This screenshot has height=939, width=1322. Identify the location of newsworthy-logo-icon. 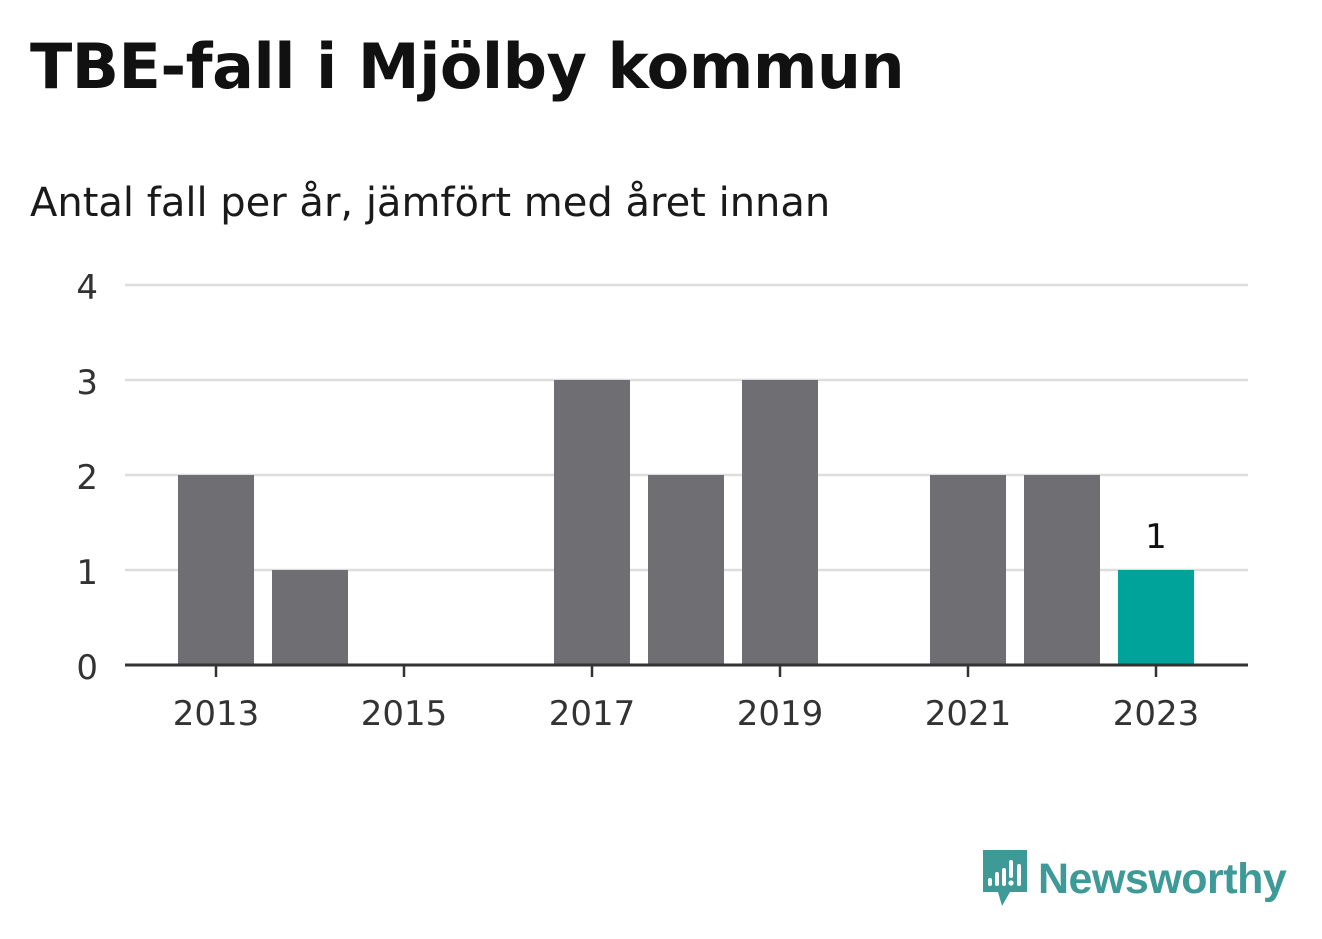
(1005, 878).